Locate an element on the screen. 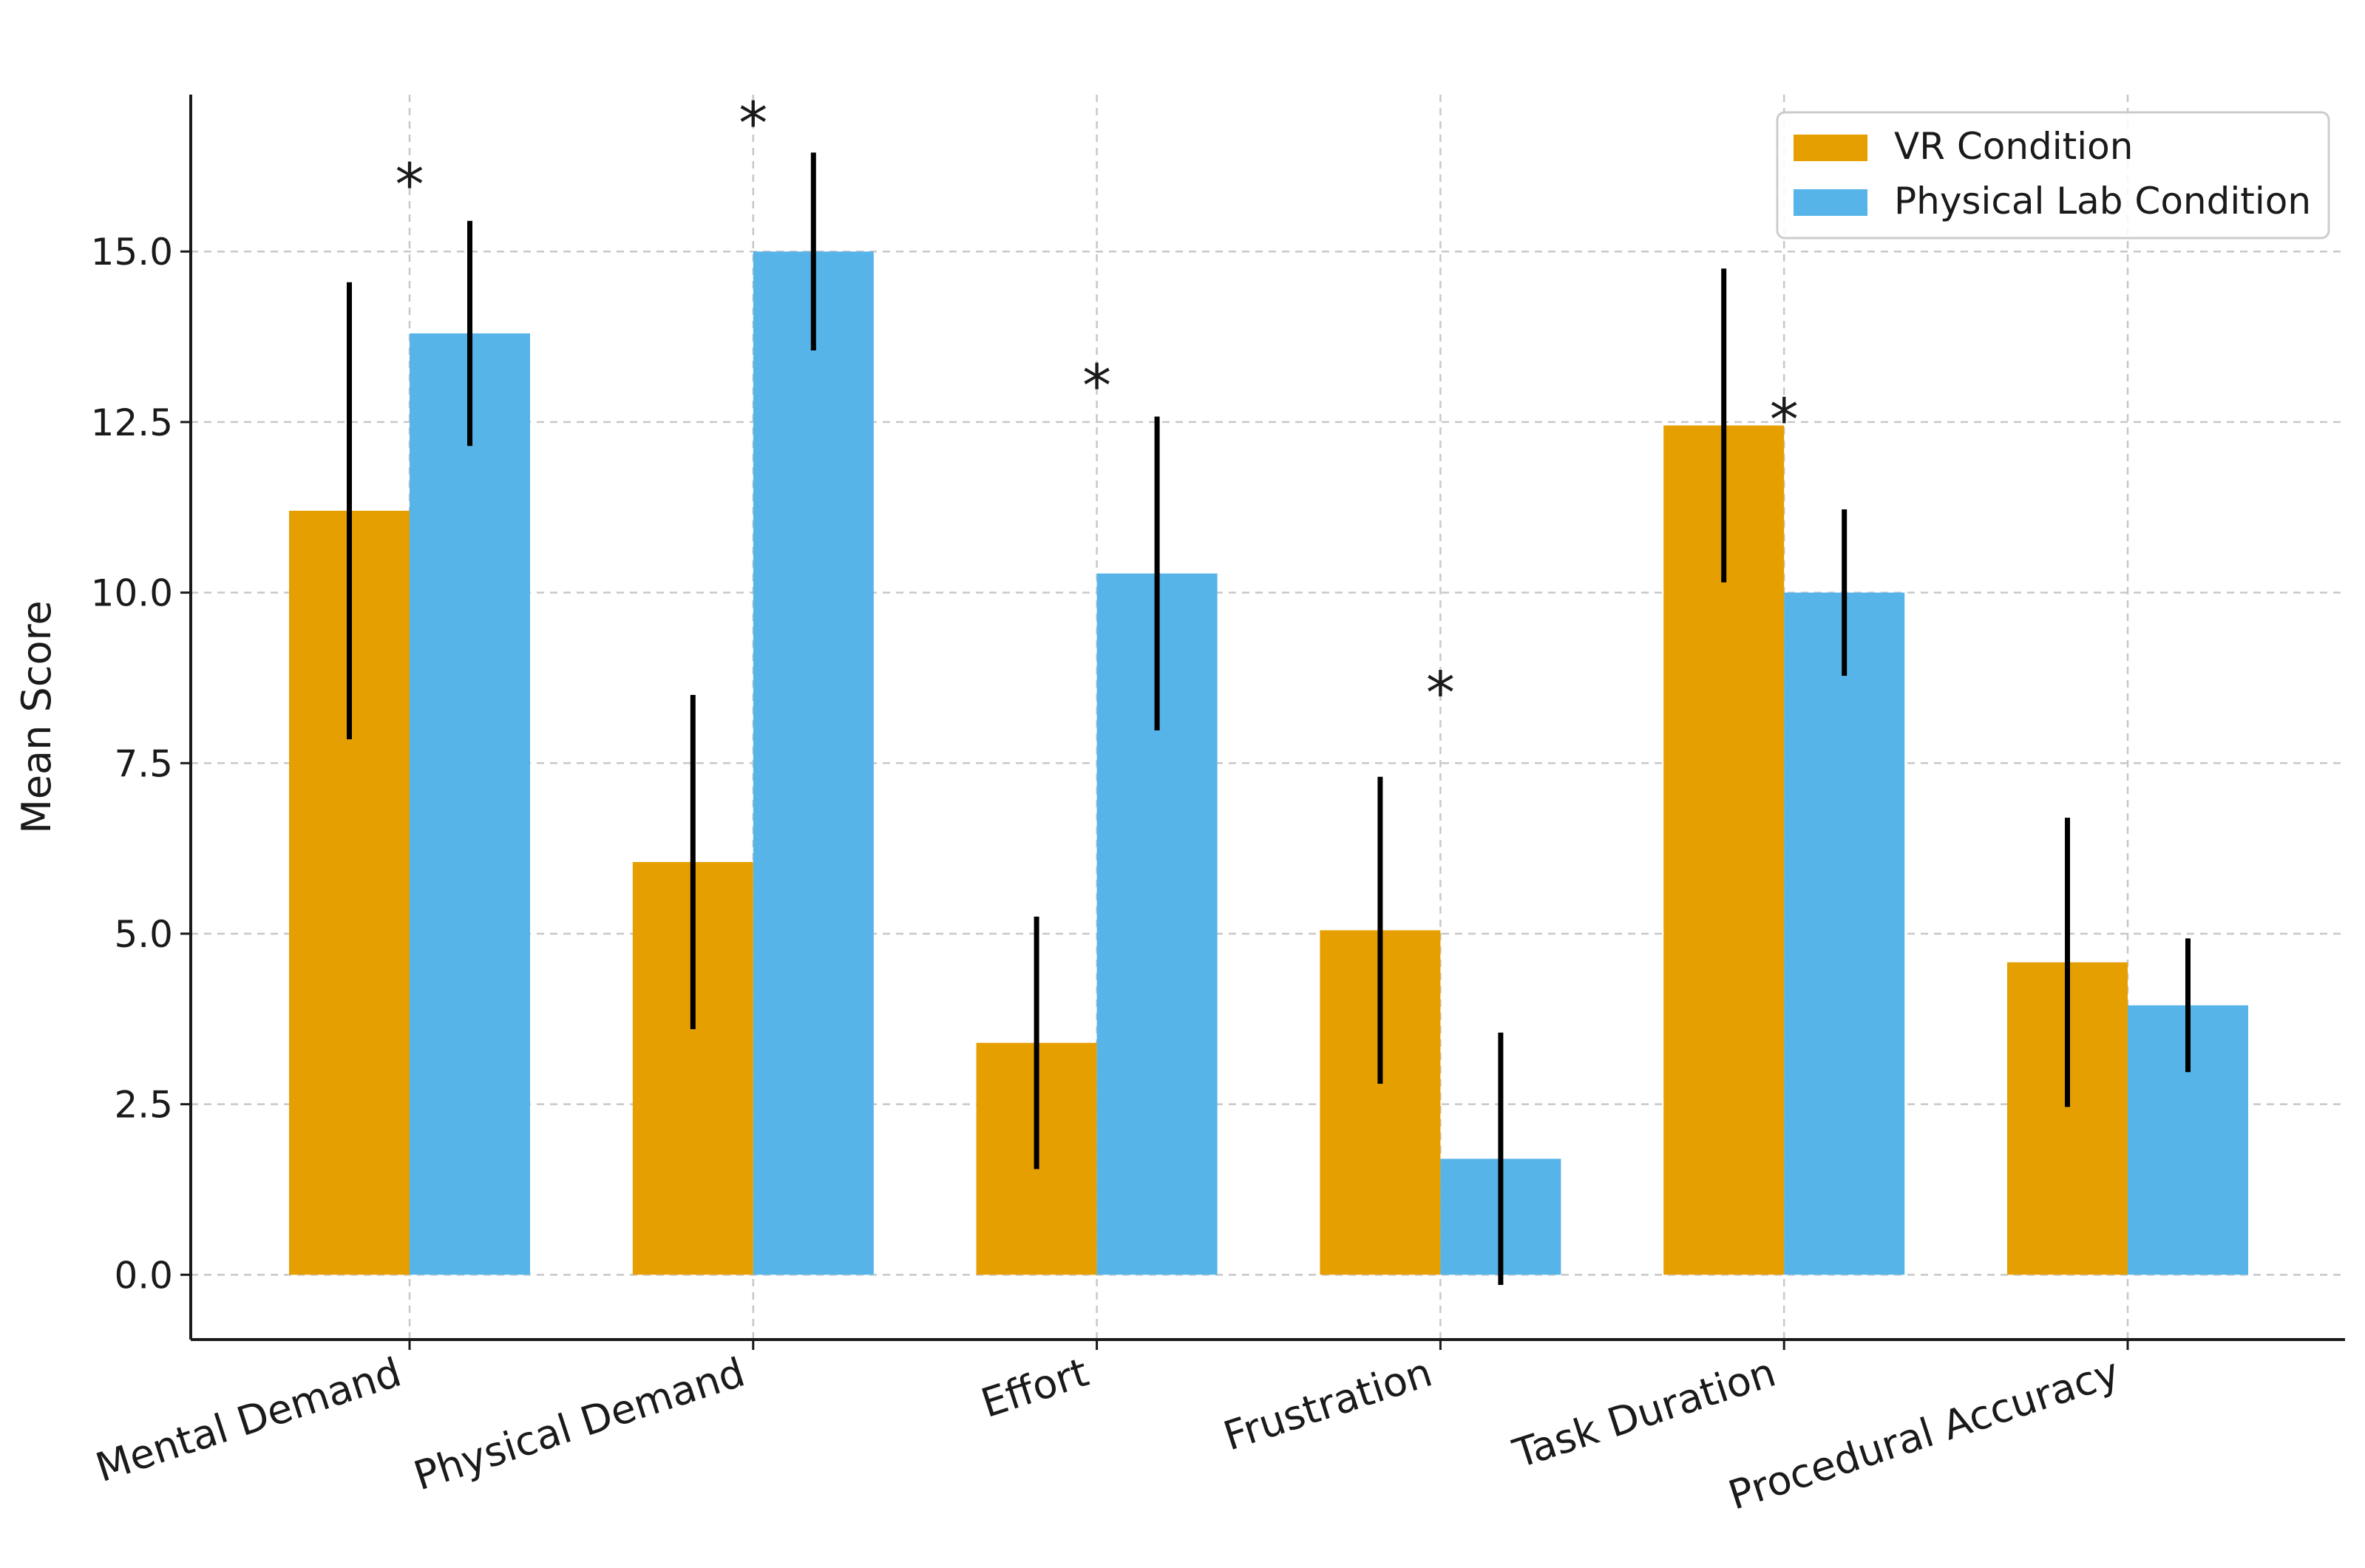 Image resolution: width=2365 pixels, height=1568 pixels. y-axis-title: Mean Score is located at coordinates (36, 717).